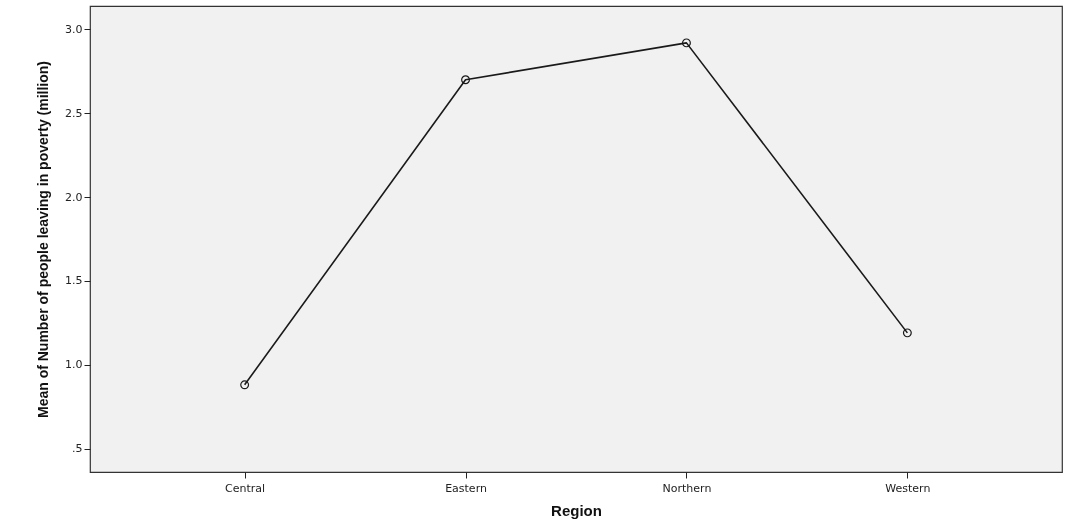 Image resolution: width=1066 pixels, height=522 pixels. What do you see at coordinates (74, 29) in the screenshot?
I see `y-tick-label: 3.0` at bounding box center [74, 29].